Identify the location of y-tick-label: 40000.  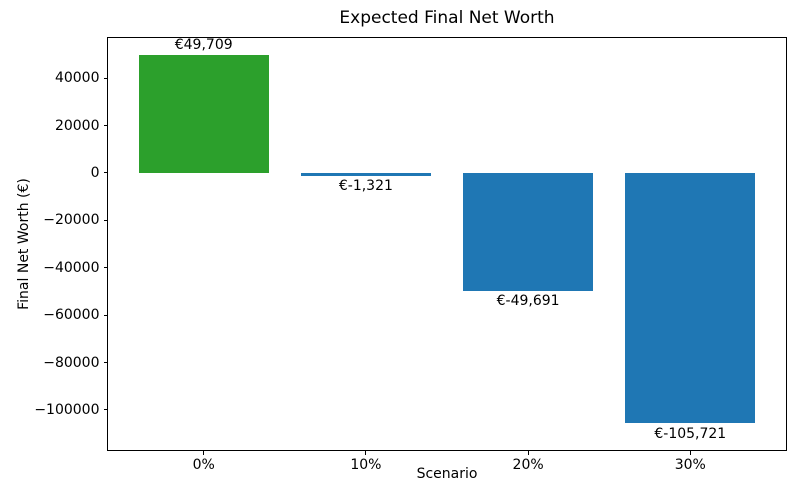
(77, 78).